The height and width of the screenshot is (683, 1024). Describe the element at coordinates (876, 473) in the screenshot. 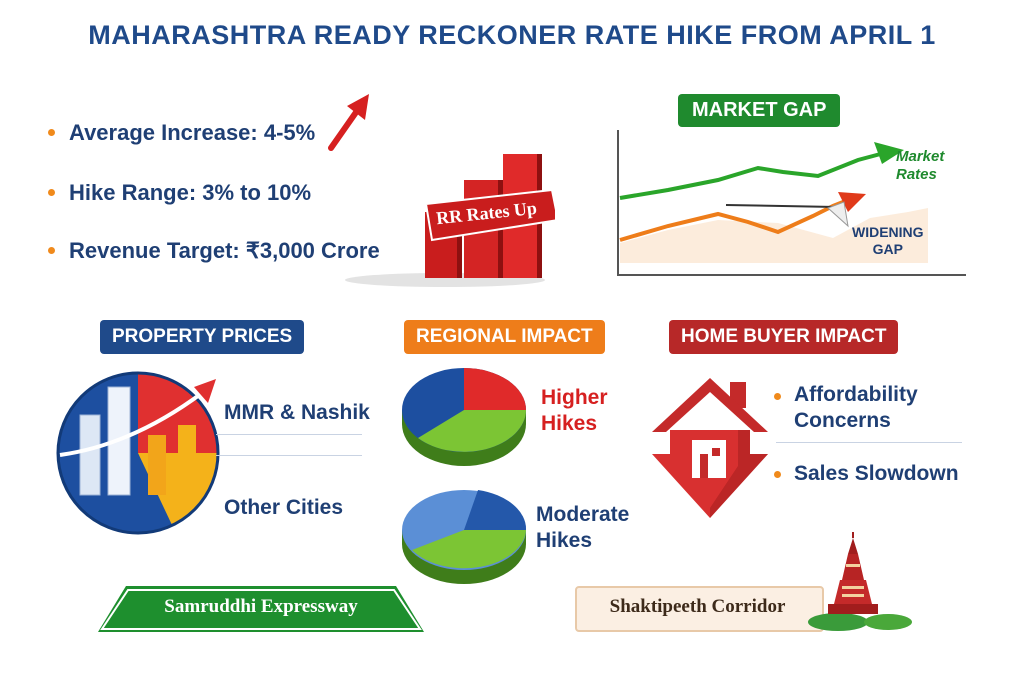

I see `sales-slowdown-label: Sales Slowdown` at that location.